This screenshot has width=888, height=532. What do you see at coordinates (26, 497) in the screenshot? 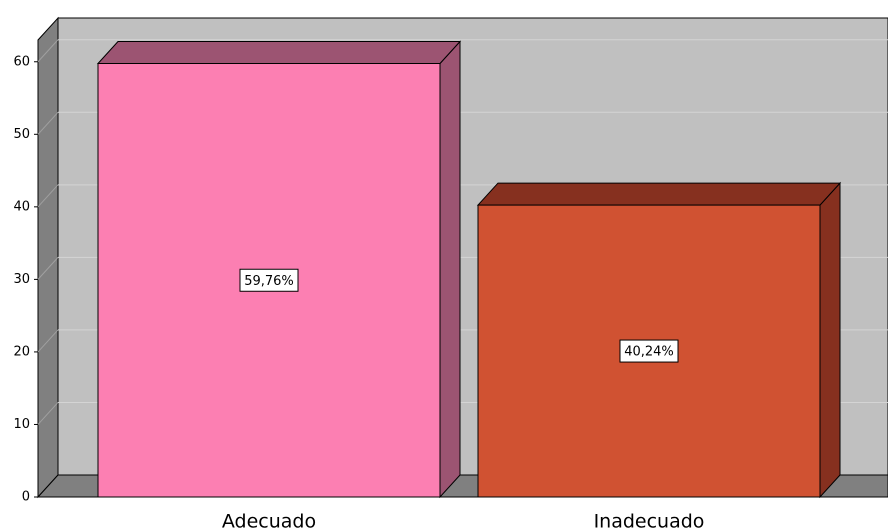
I see `y-tick-label: 0` at bounding box center [26, 497].